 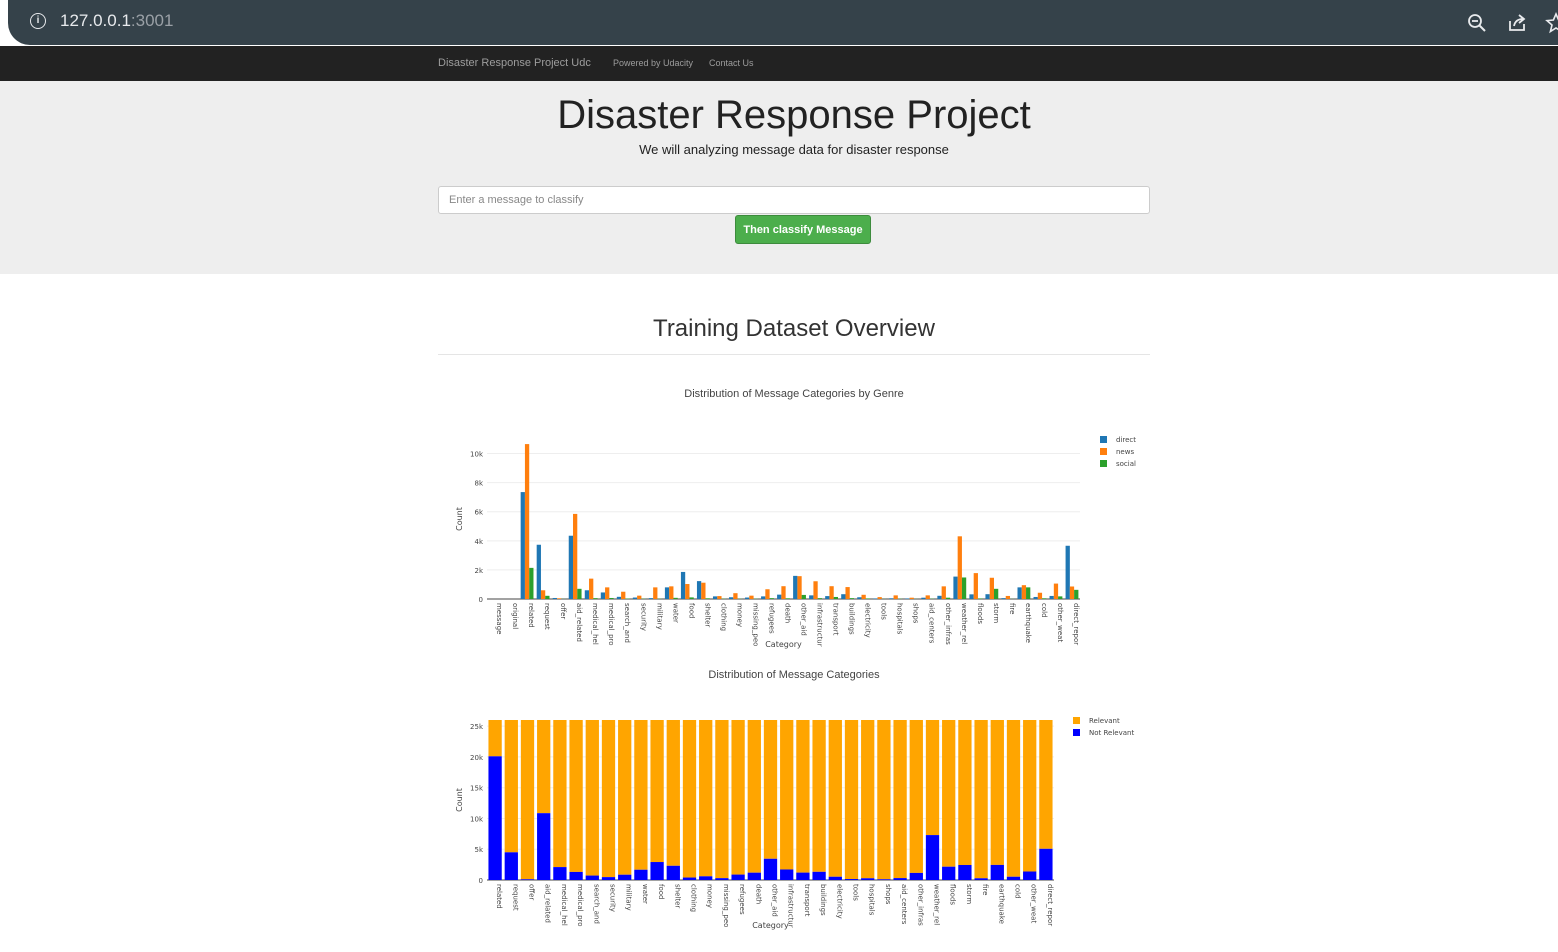 What do you see at coordinates (1477, 23) in the screenshot?
I see `zoom-icon` at bounding box center [1477, 23].